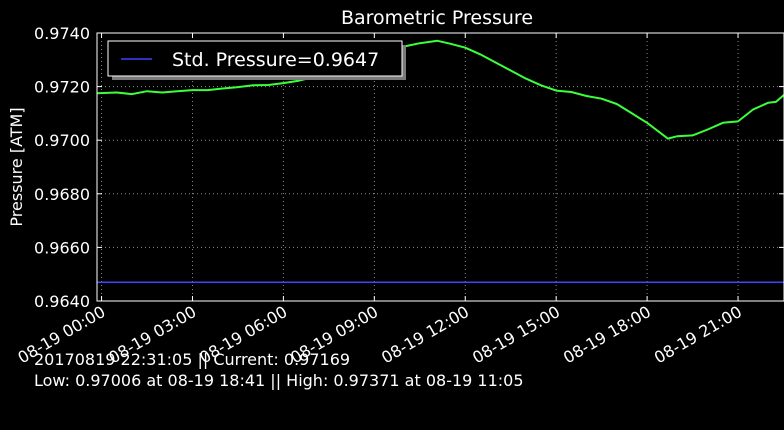 The image size is (784, 430). What do you see at coordinates (62, 33) in the screenshot?
I see `y-tick-label: 0.9740` at bounding box center [62, 33].